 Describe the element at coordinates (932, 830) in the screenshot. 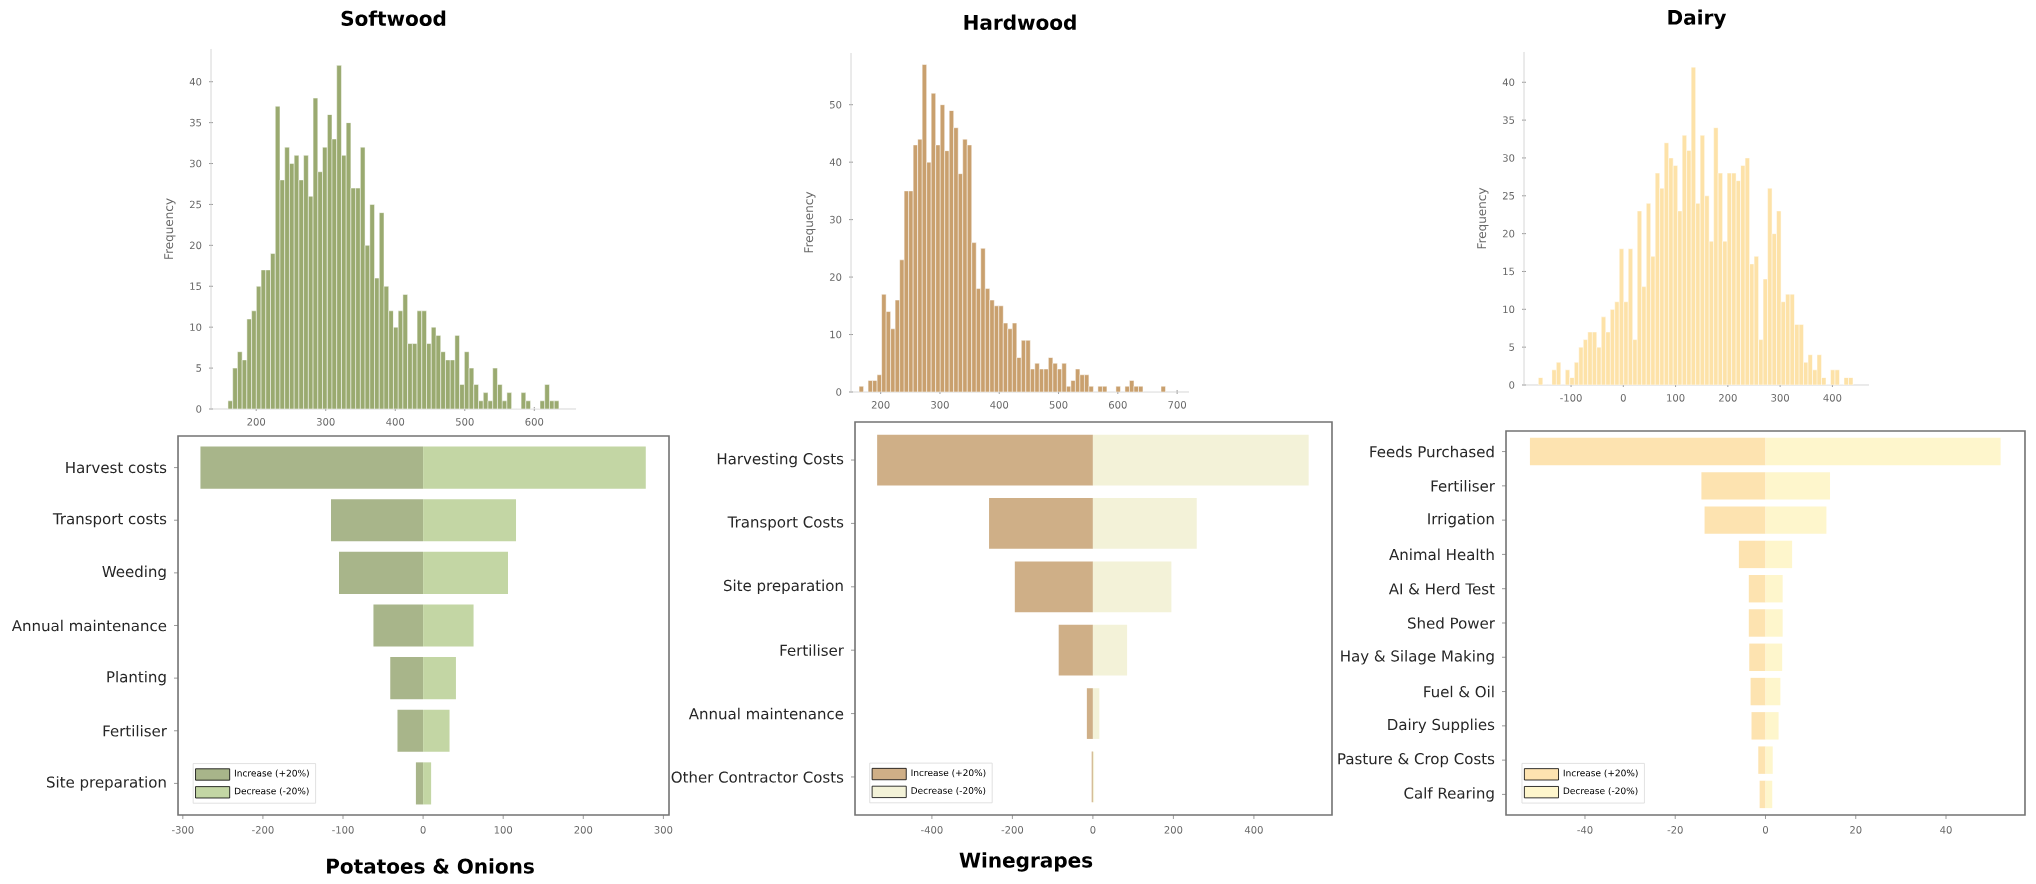

I see `x-tick-label: -400` at that location.